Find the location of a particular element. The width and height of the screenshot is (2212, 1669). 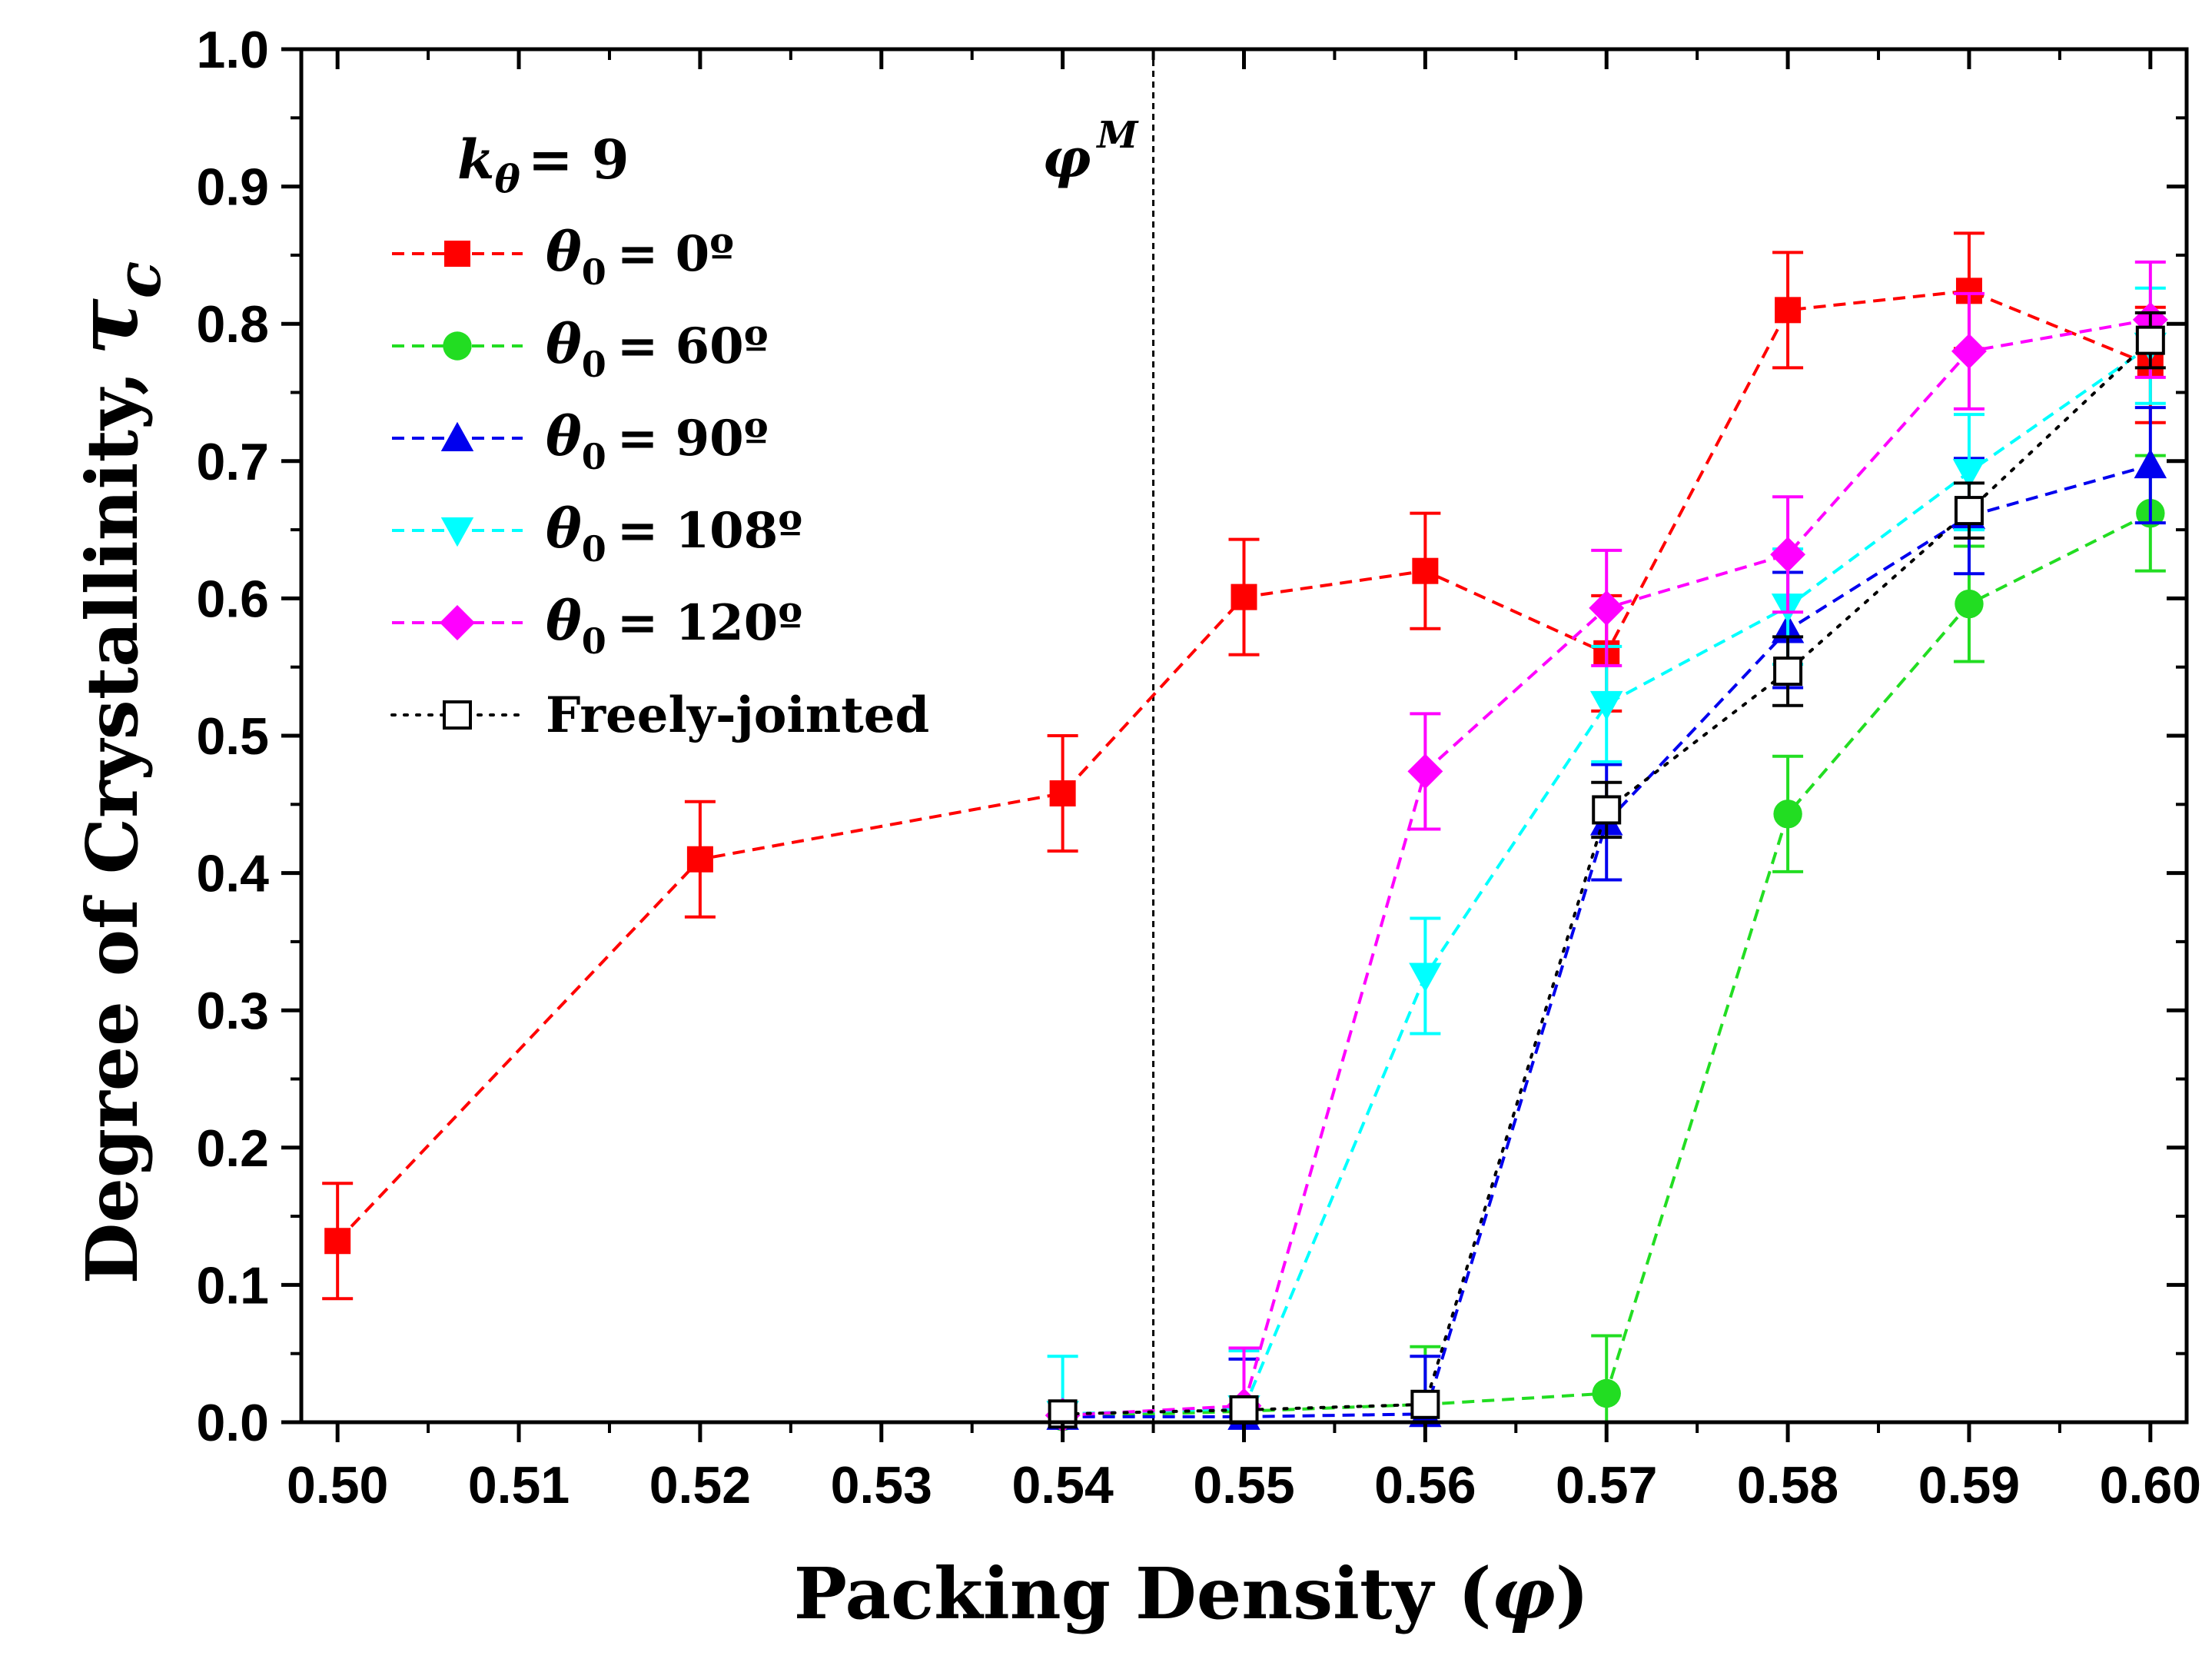

x-tick-label: 0.51 is located at coordinates (519, 1485).